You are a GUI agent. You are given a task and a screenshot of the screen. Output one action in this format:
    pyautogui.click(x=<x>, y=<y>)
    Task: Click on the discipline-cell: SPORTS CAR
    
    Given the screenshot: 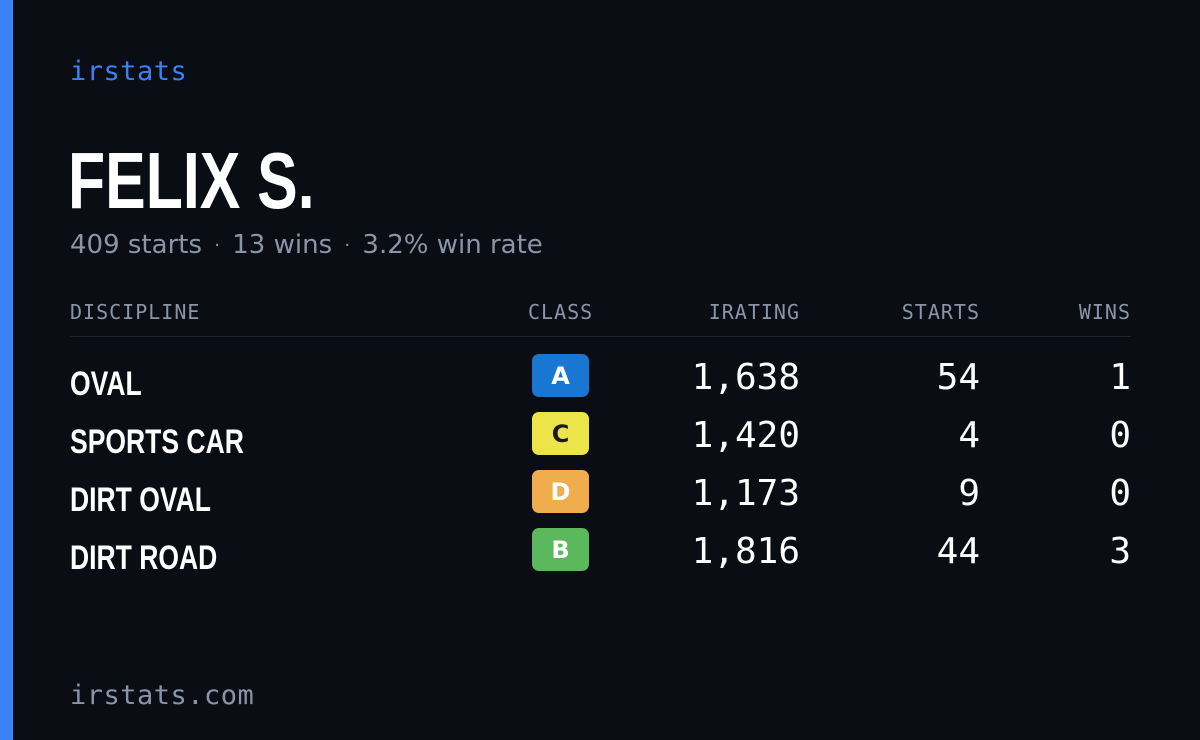 What is the action you would take?
    pyautogui.click(x=157, y=442)
    